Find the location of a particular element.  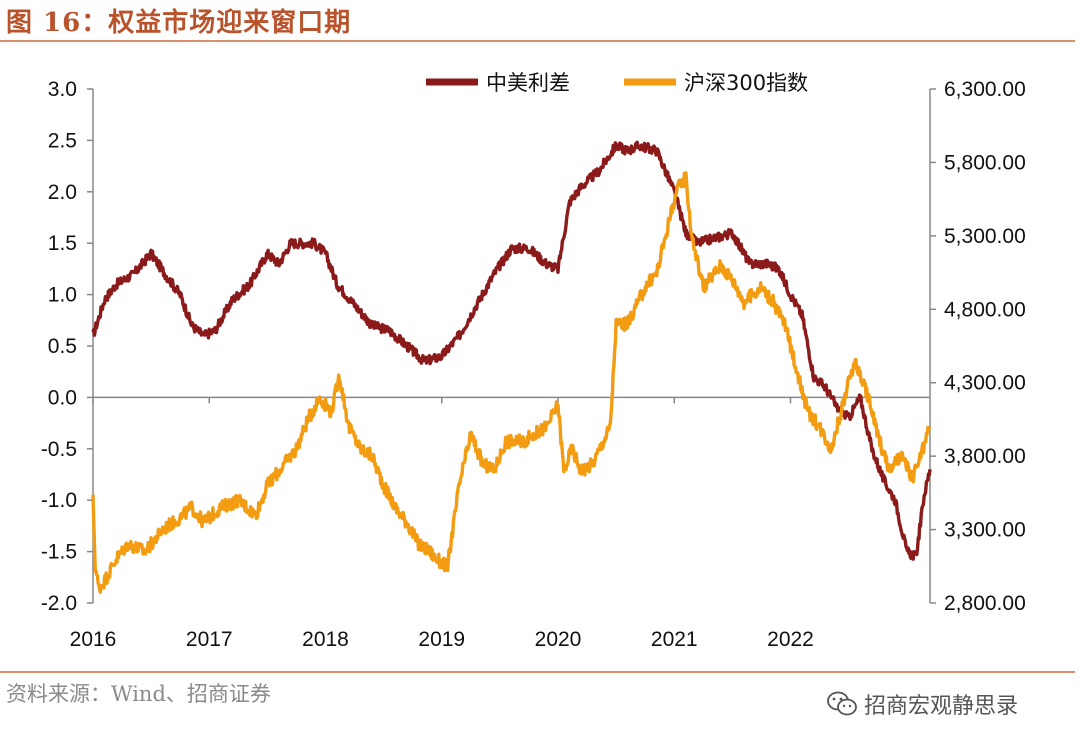

legend-label: 沪深300指数 is located at coordinates (746, 83).